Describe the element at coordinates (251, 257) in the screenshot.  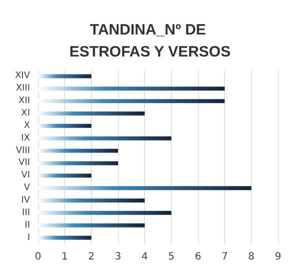
I see `x-tick-label: 8` at that location.